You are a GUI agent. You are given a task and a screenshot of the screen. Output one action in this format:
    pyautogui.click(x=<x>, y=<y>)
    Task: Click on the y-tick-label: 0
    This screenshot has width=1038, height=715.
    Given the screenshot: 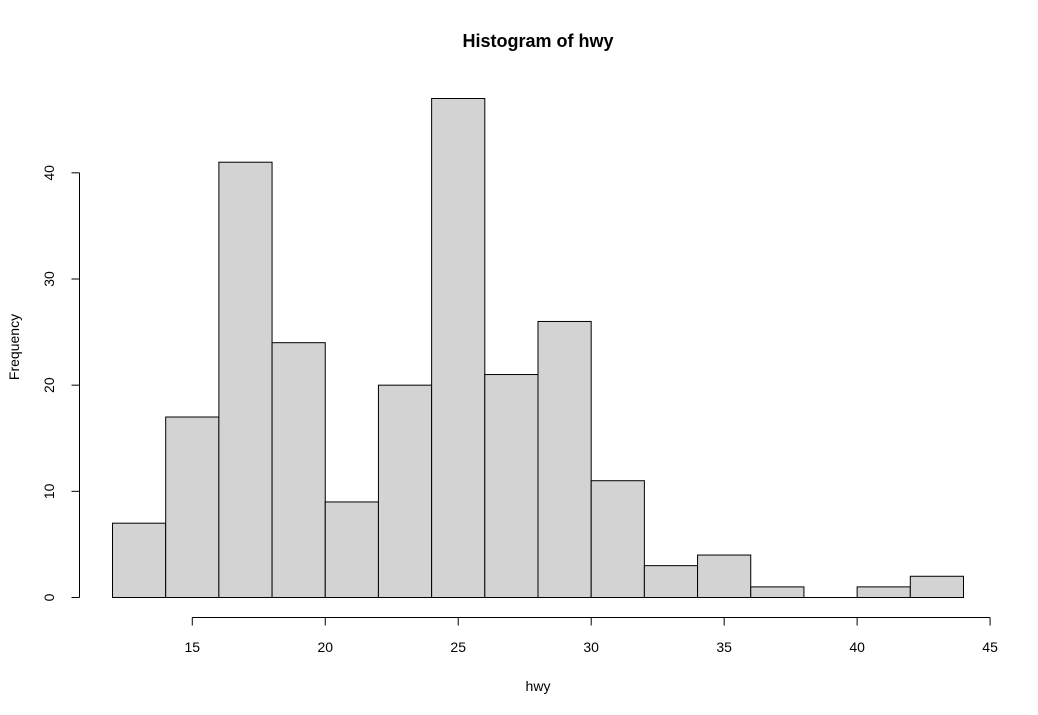 What is the action you would take?
    pyautogui.click(x=49, y=597)
    